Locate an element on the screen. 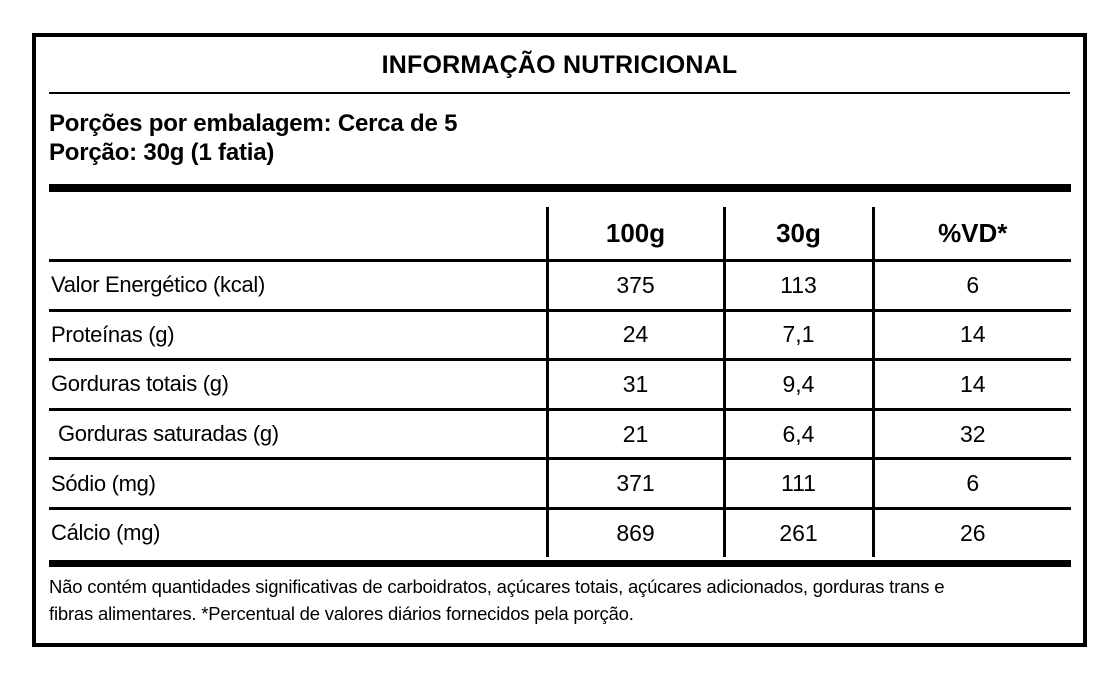 The height and width of the screenshot is (678, 1118). header-per-100g: 100g is located at coordinates (634, 234).